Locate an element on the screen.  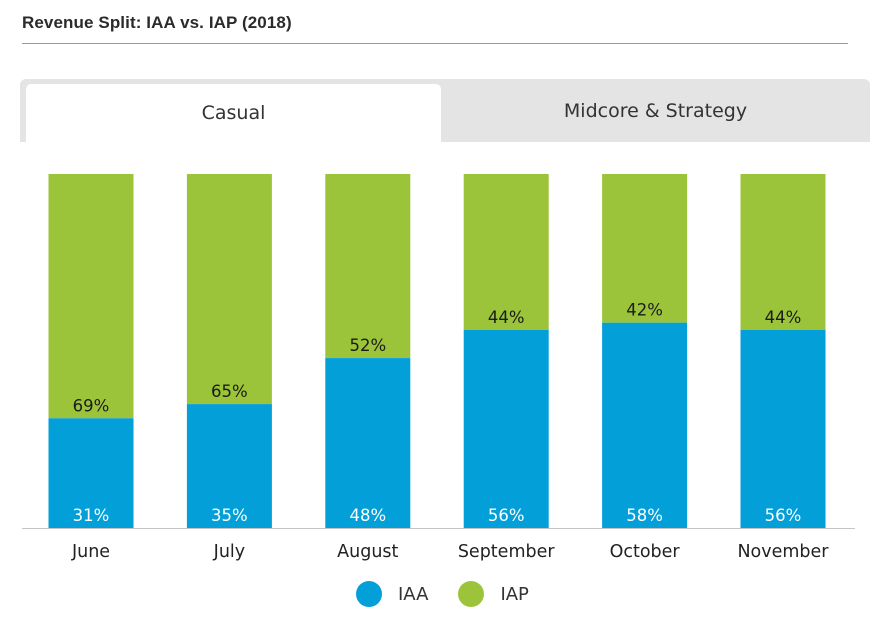
bar-iap-august is located at coordinates (368, 266).